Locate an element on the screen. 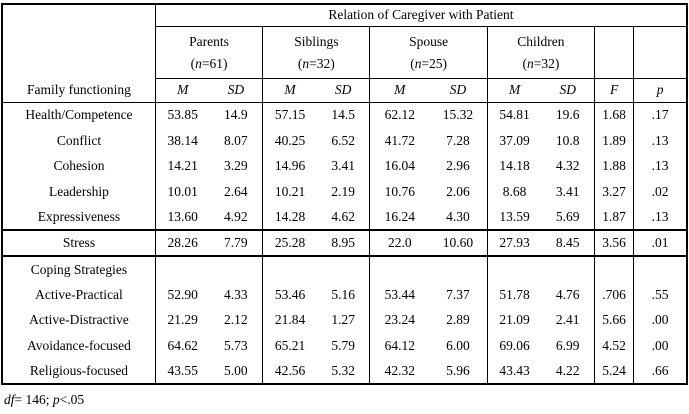 The height and width of the screenshot is (414, 689). children-m-header: M is located at coordinates (514, 90).